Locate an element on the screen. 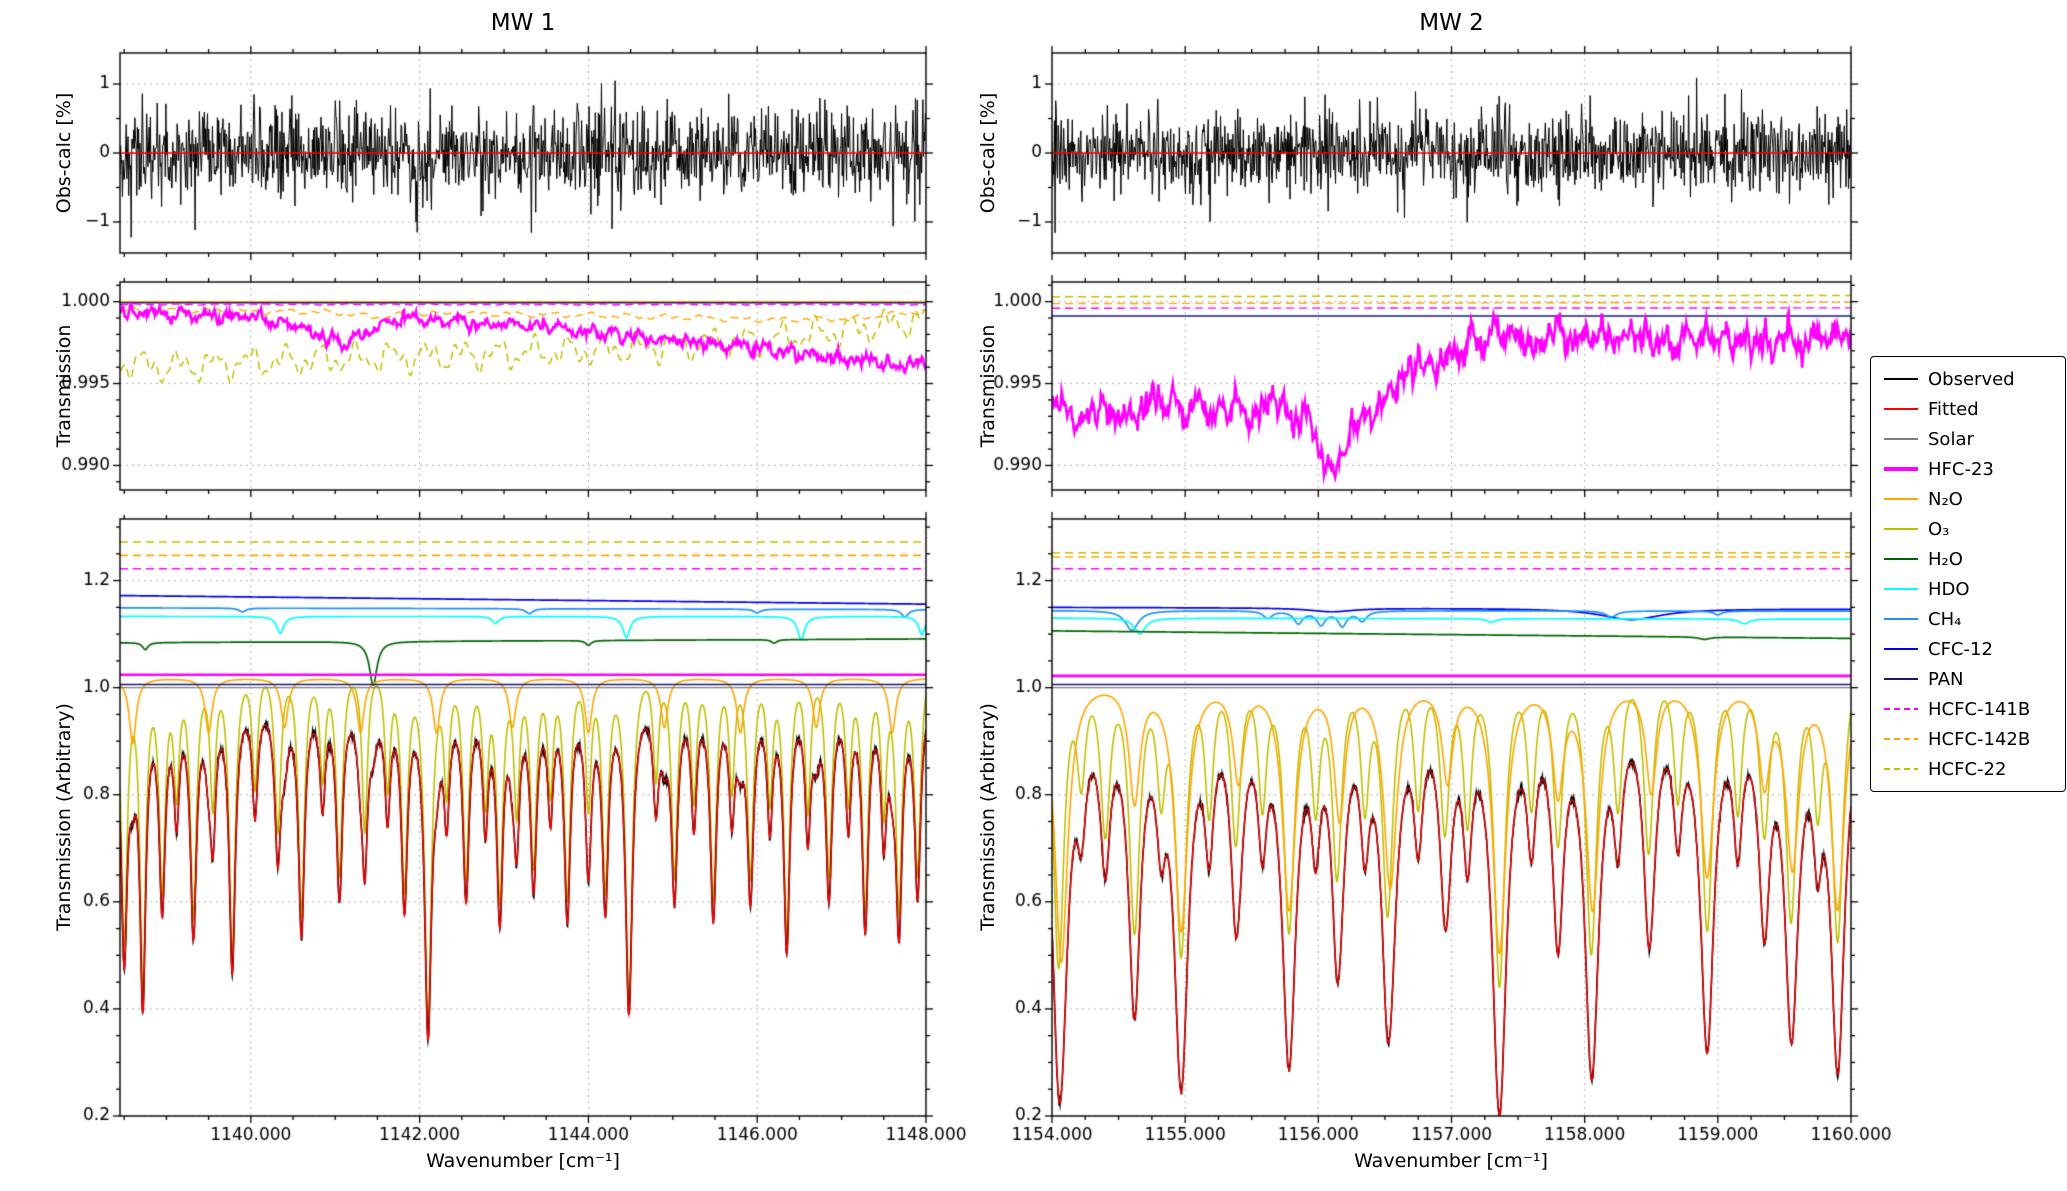 This screenshot has height=1191, width=2067. mw2-main-ylabel: Transmission (Arbitrary) is located at coordinates (988, 817).